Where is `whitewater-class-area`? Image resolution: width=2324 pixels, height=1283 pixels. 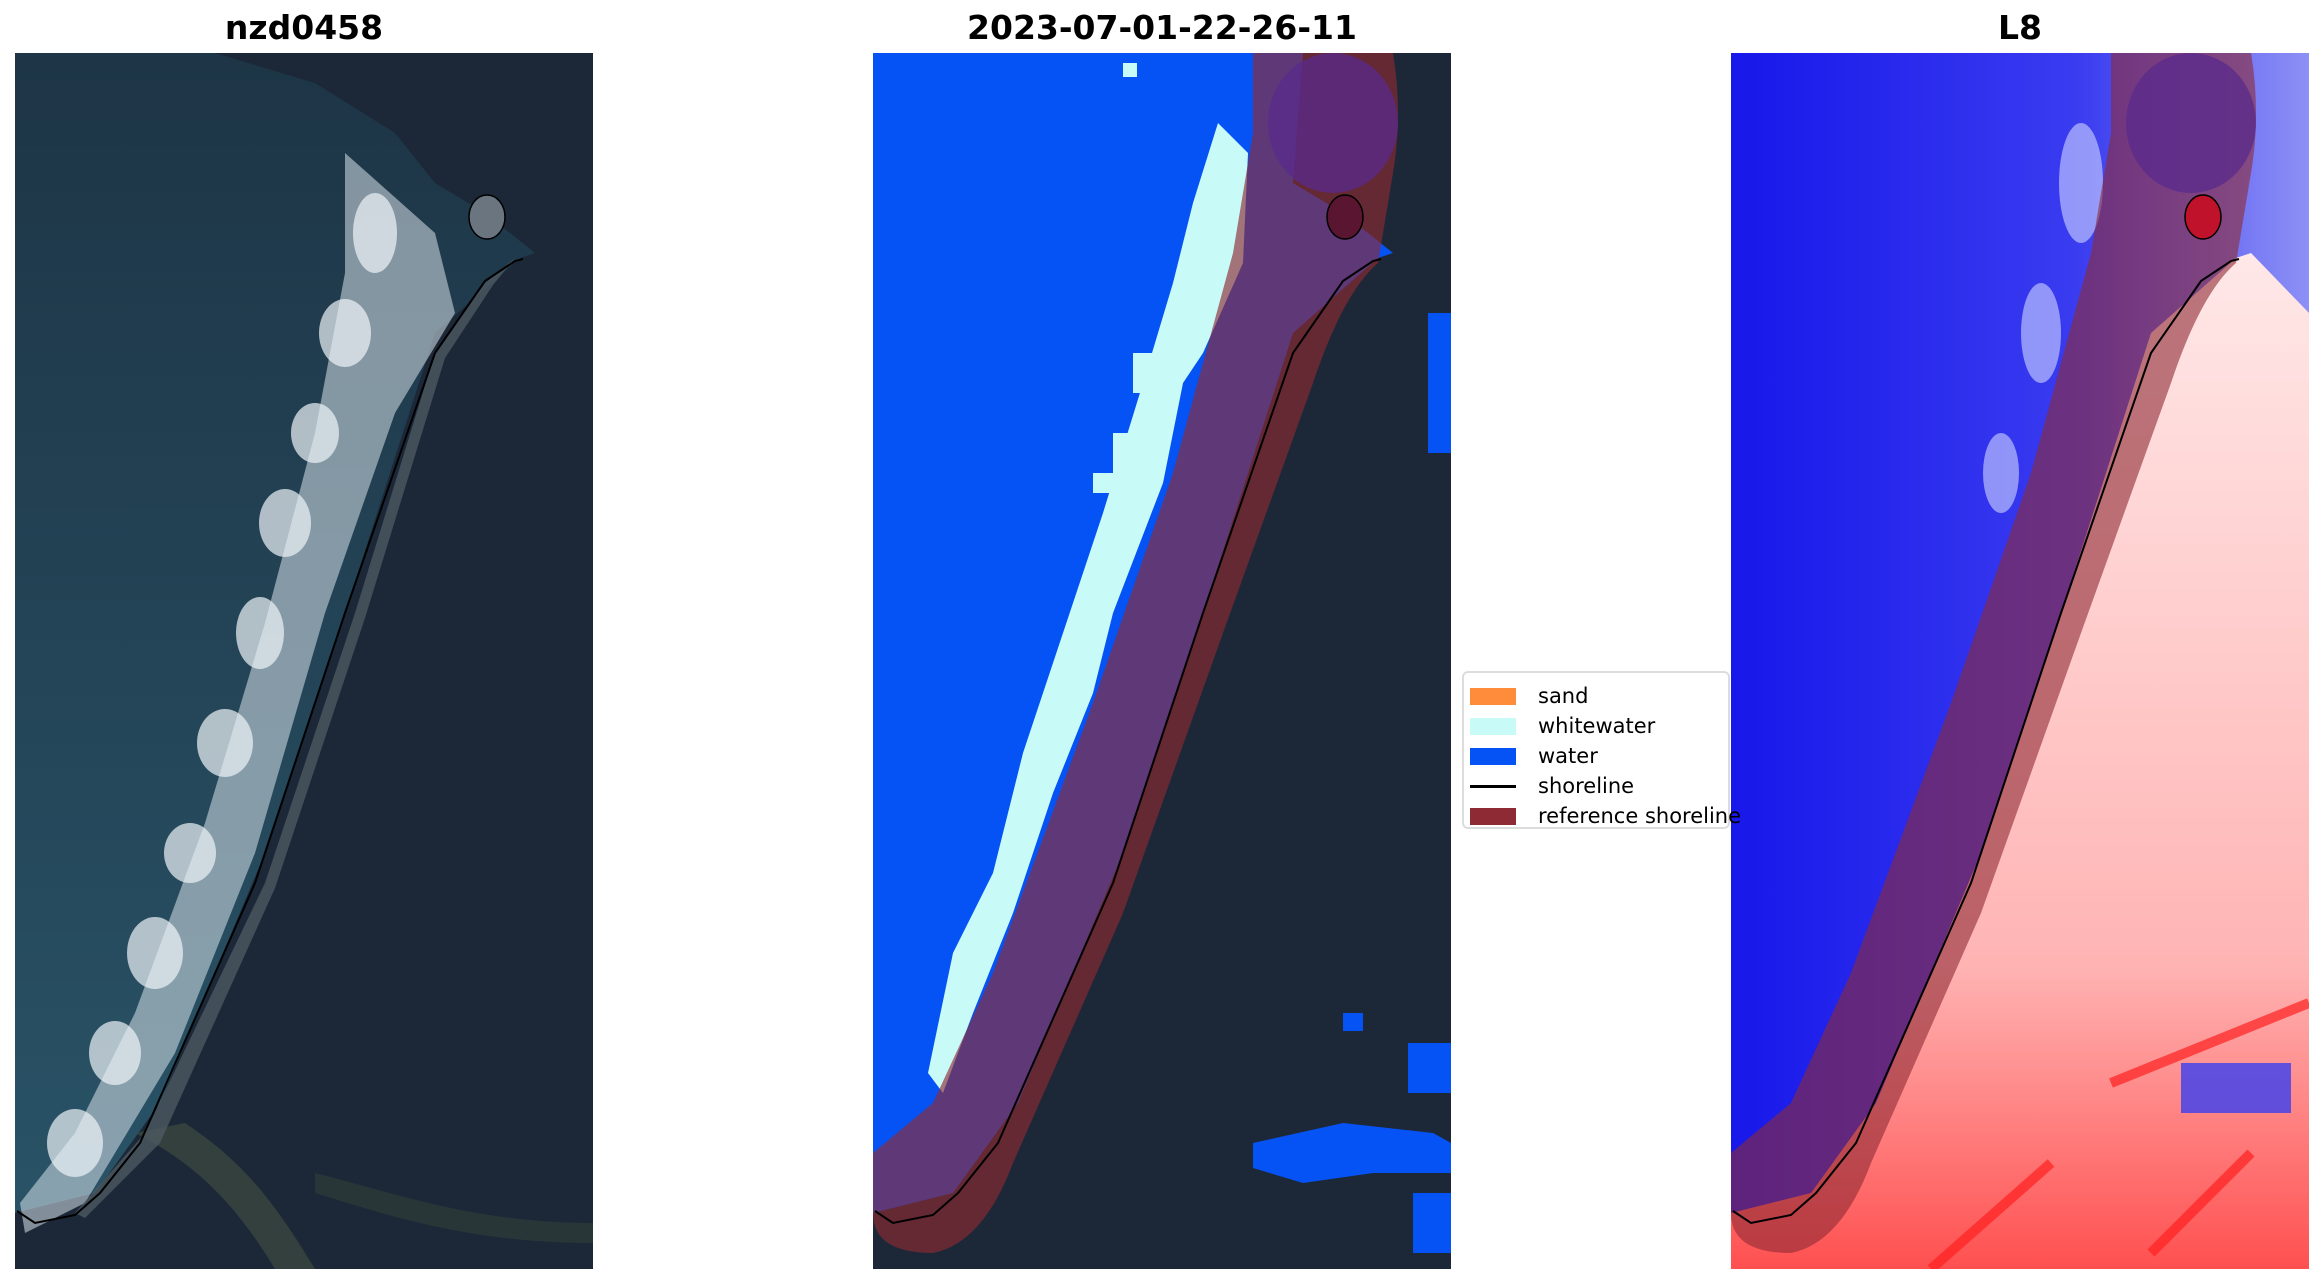 whitewater-class-area is located at coordinates (1088, 578).